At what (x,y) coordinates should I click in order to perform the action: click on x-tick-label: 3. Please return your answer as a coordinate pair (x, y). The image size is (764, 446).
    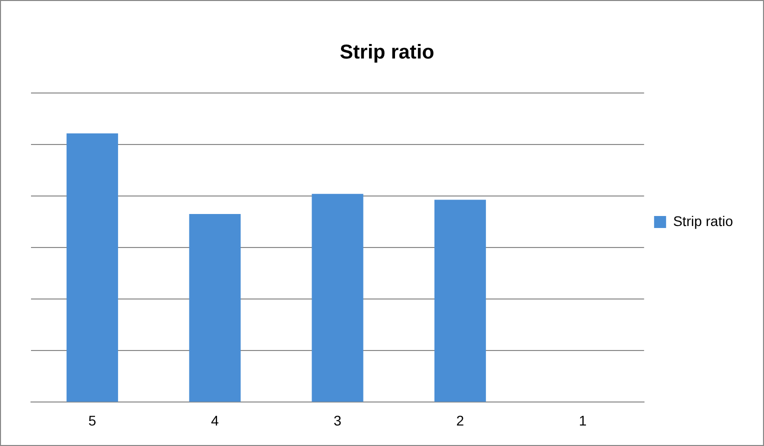
    Looking at the image, I should click on (338, 420).